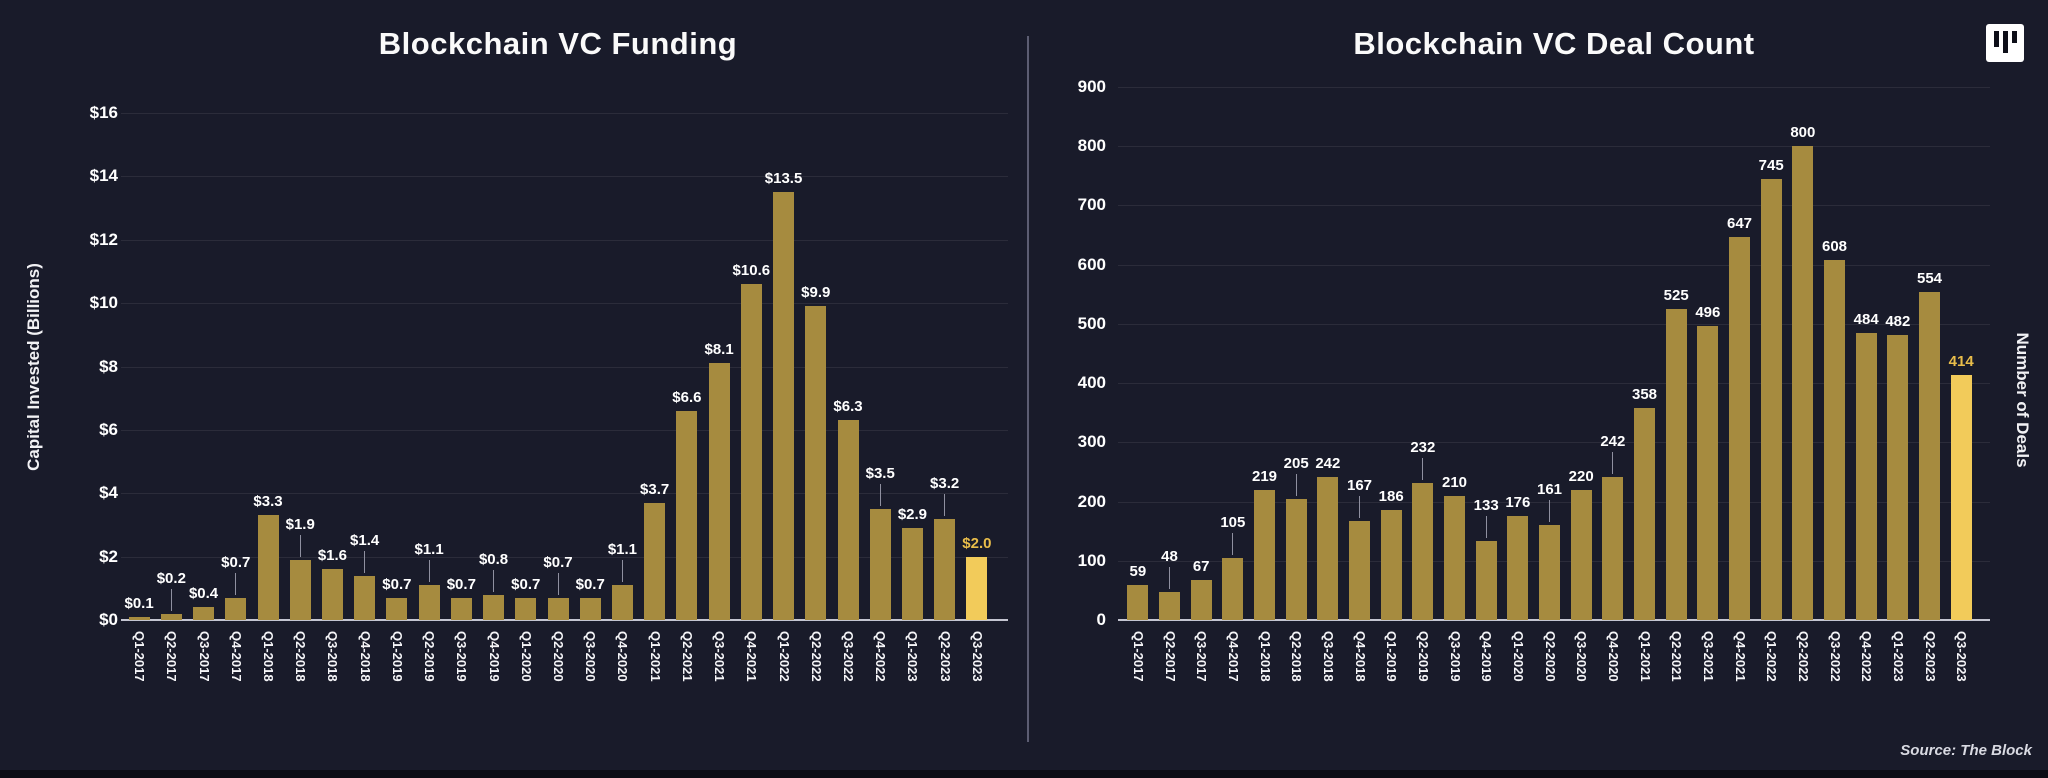 The width and height of the screenshot is (2048, 778). Describe the element at coordinates (1391, 496) in the screenshot. I see `bar-value-label: 186` at that location.